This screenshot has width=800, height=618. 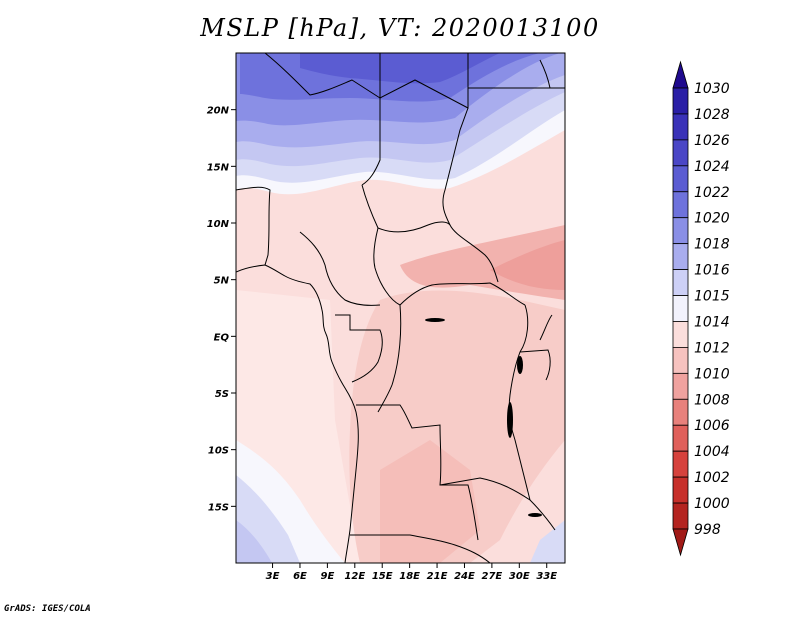 I want to click on border-nigeria-cameroon, so click(x=340, y=268).